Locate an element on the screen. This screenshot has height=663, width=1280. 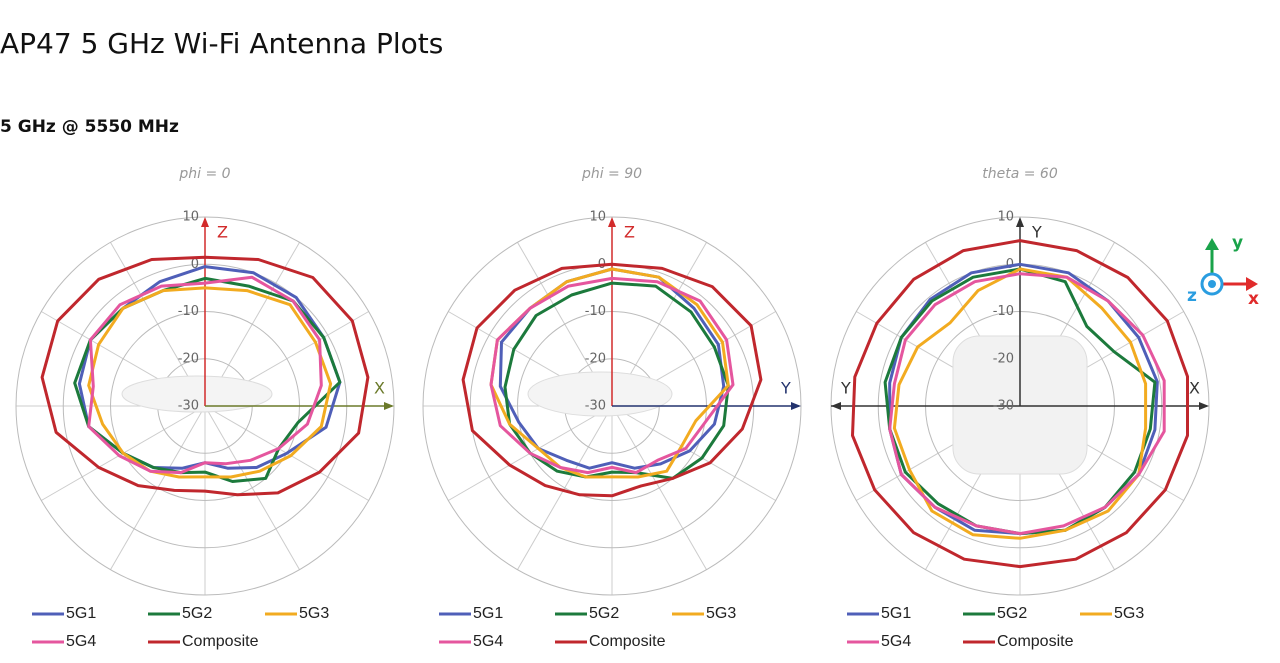
icon-label: x is located at coordinates (1253, 299).